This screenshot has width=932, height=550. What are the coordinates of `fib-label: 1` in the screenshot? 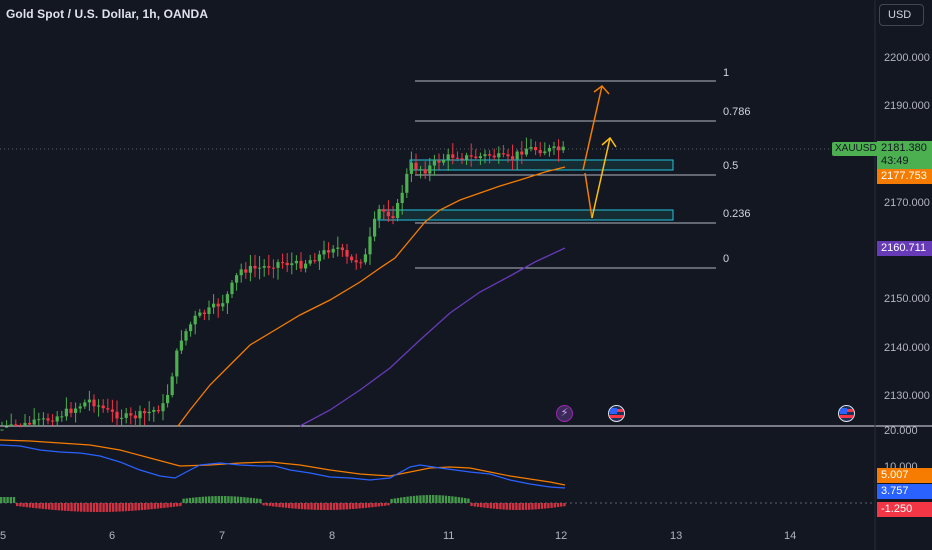 It's located at (726, 73).